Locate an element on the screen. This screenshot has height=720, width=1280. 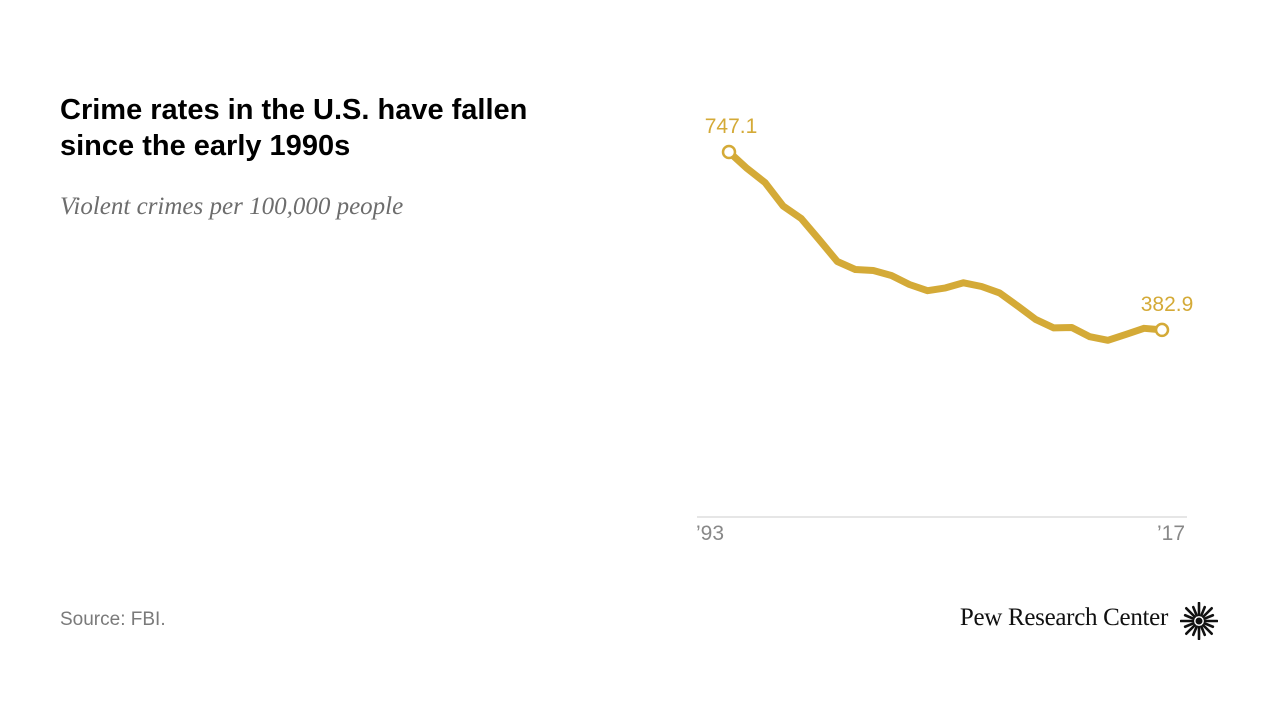
series-line is located at coordinates (945, 246).